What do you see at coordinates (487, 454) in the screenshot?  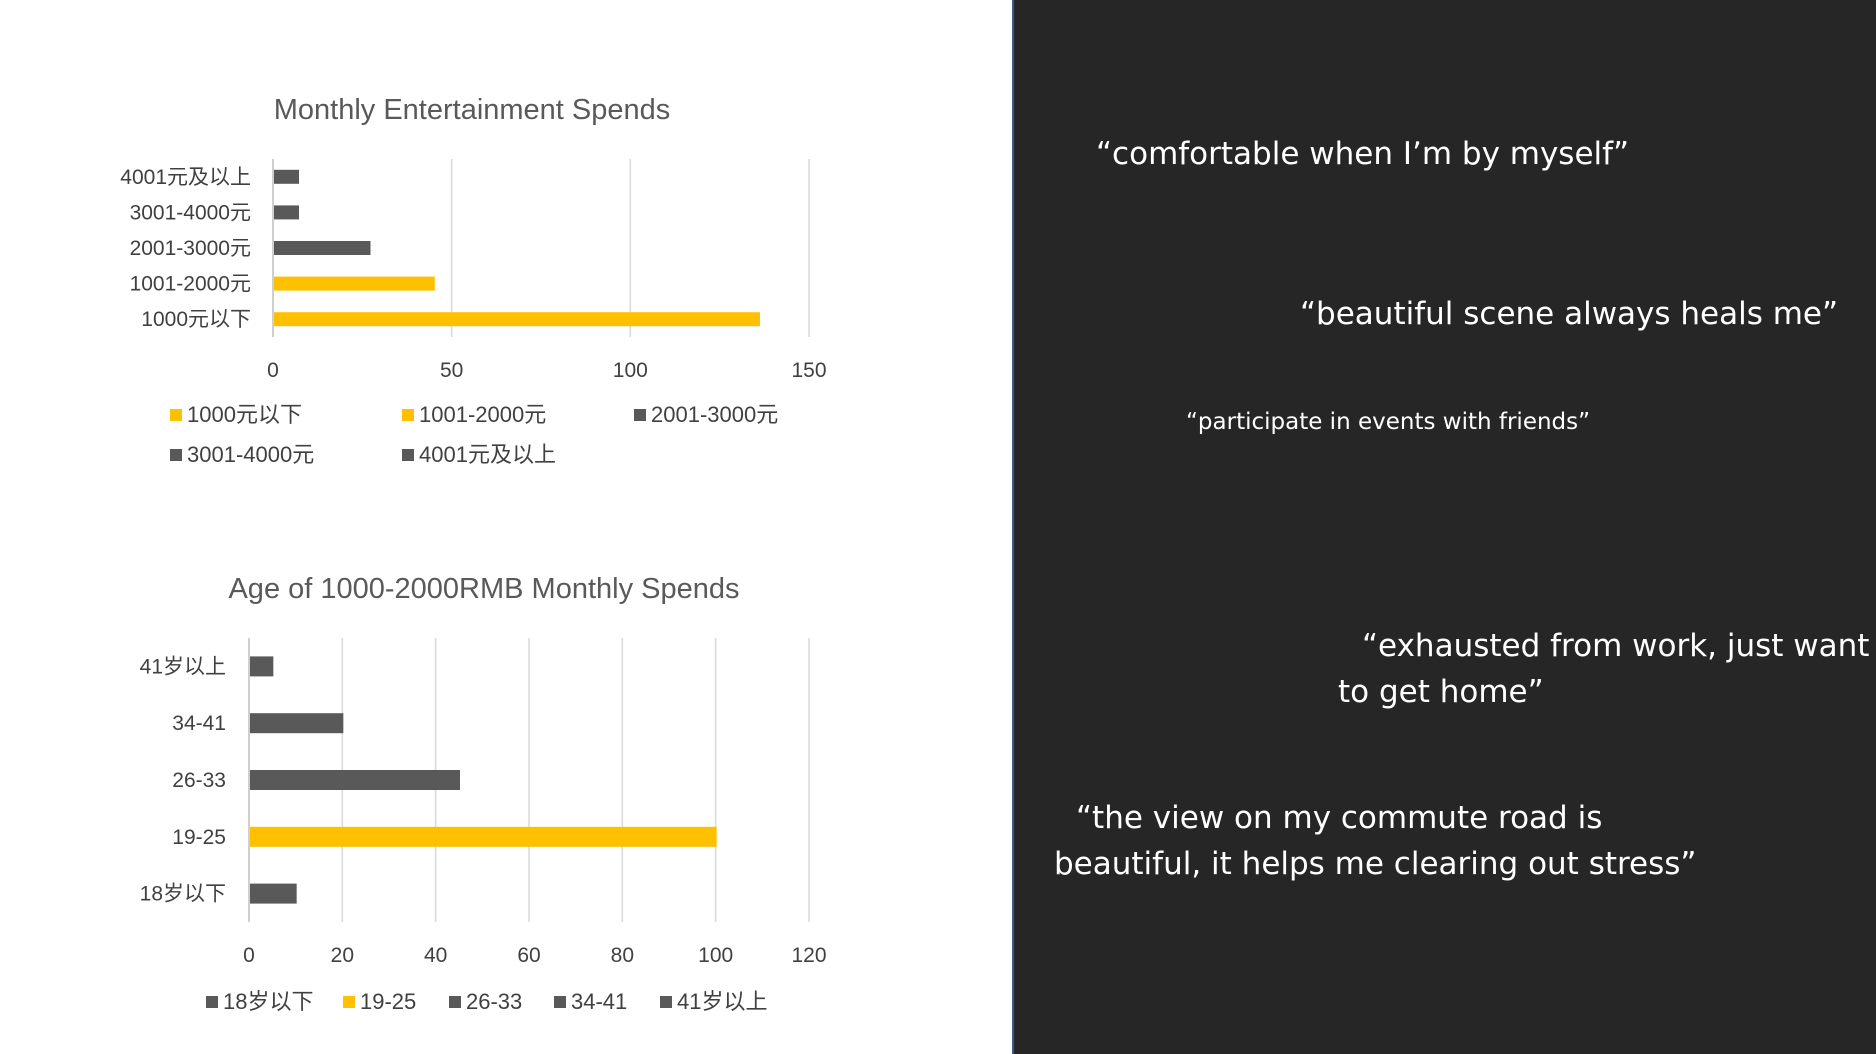 I see `legend-label: 4001元及以上` at bounding box center [487, 454].